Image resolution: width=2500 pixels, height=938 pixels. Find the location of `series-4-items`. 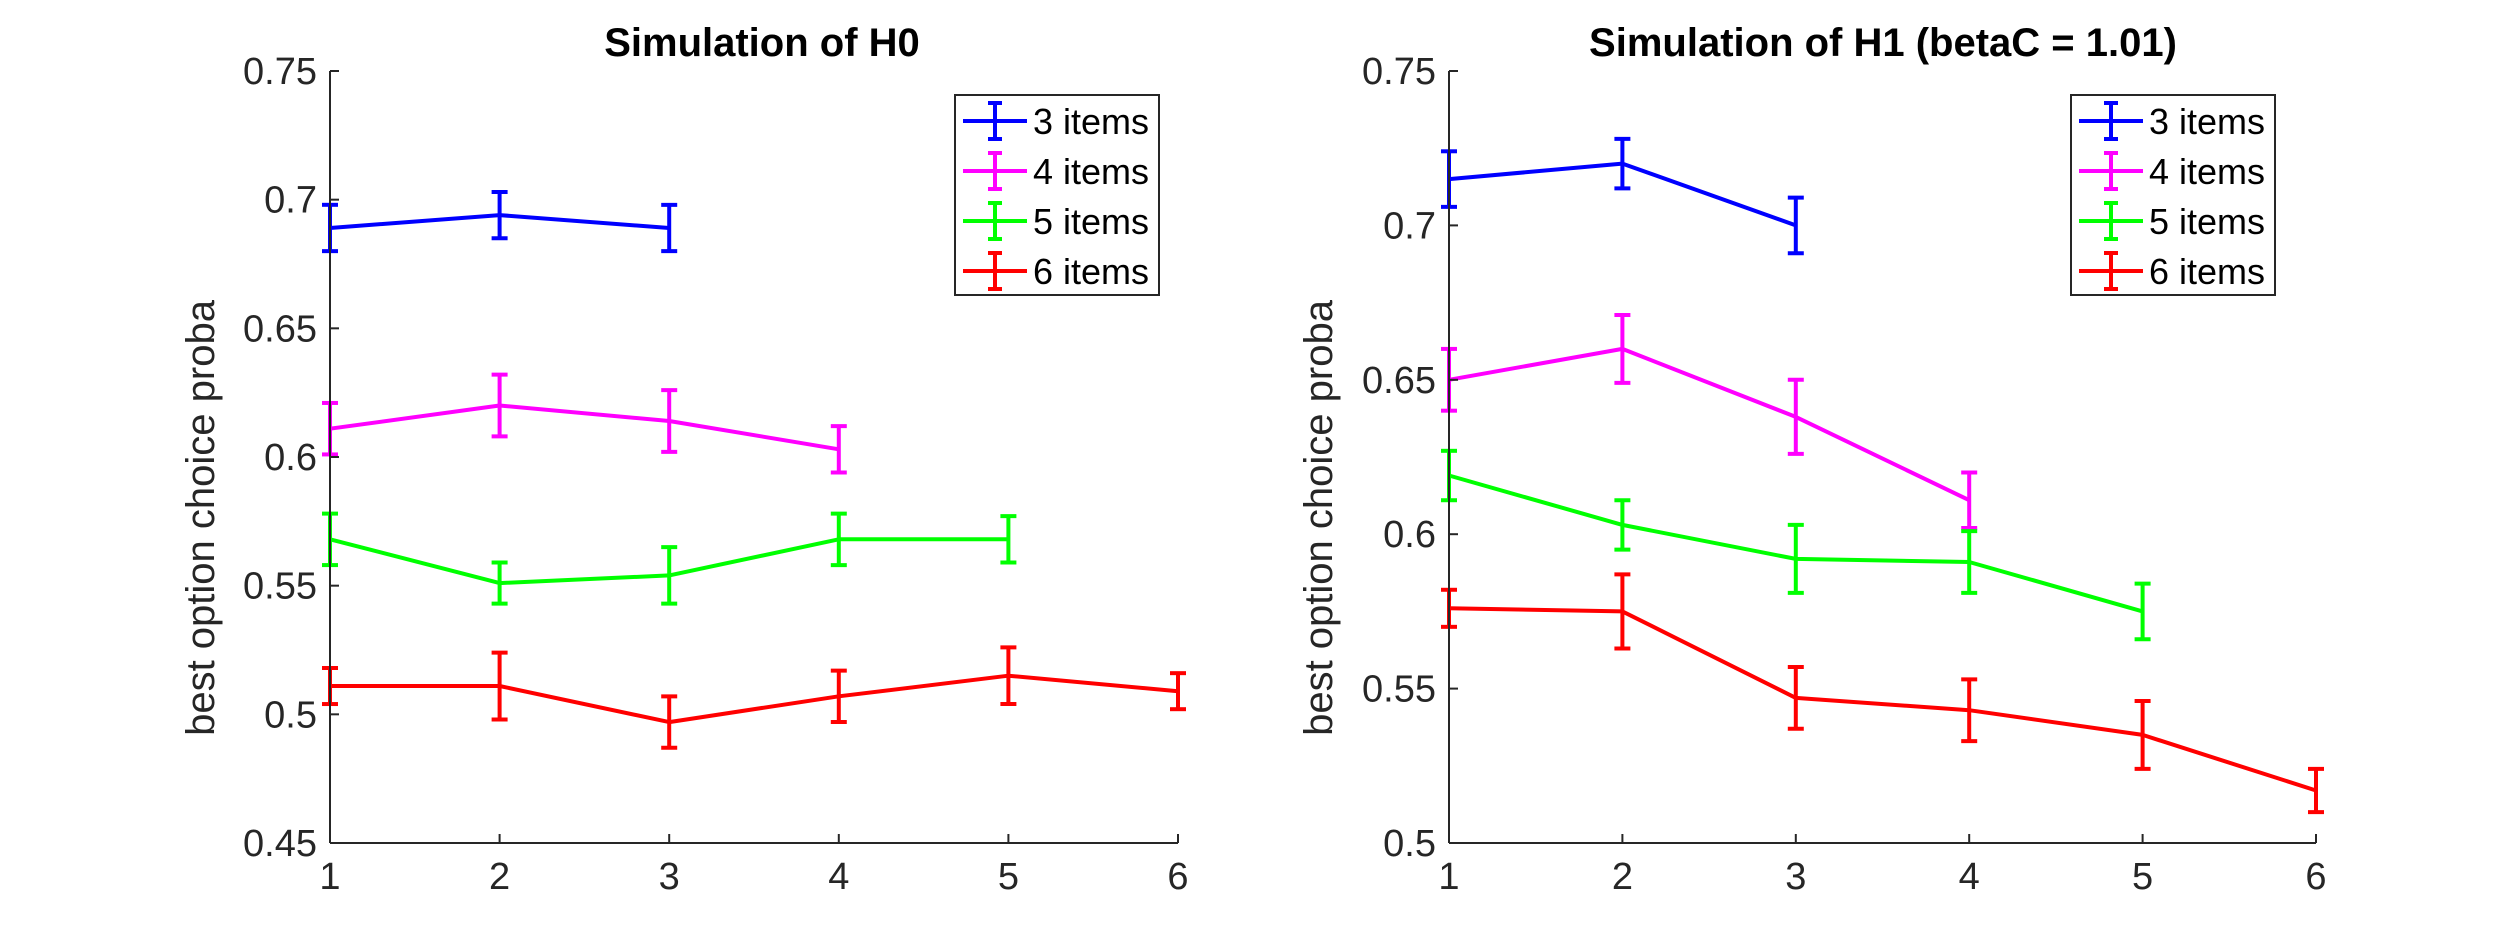

series-4-items is located at coordinates (584, 423).